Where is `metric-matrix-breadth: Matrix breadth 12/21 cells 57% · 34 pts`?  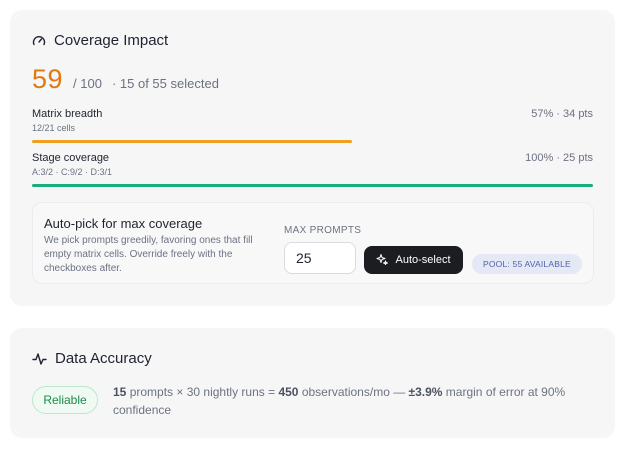
metric-matrix-breadth: Matrix breadth 12/21 cells 57% · 34 pts is located at coordinates (312, 126).